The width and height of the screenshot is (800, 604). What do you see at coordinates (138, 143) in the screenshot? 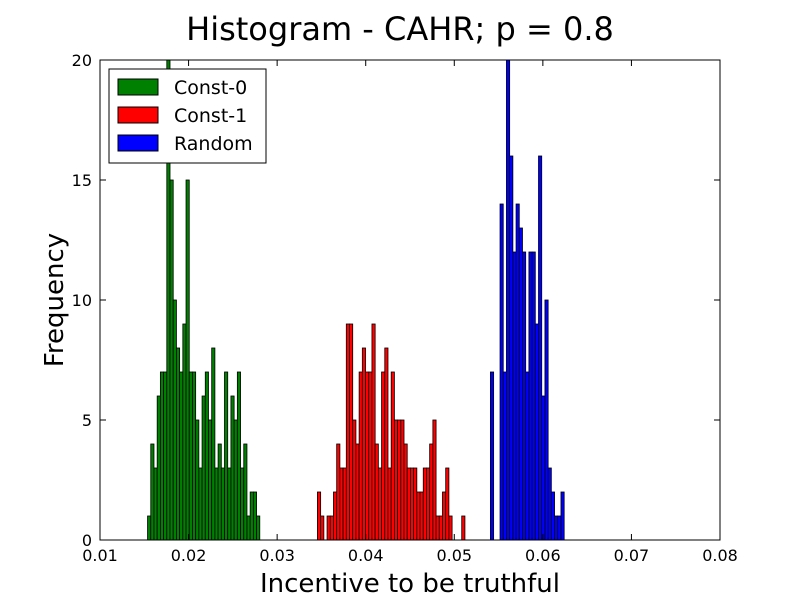
I see `legend-swatch-random` at bounding box center [138, 143].